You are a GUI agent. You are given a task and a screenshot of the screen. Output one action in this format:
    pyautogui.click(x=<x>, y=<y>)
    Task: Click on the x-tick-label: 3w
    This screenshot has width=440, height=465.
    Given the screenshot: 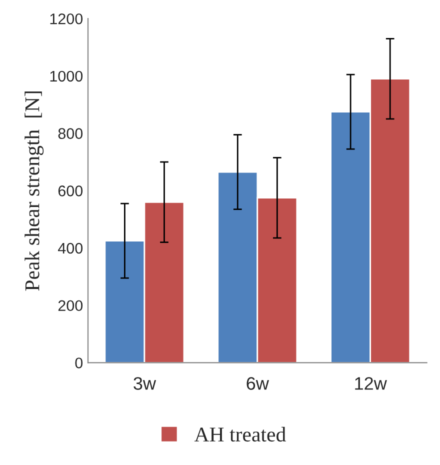 What is the action you would take?
    pyautogui.click(x=145, y=383)
    